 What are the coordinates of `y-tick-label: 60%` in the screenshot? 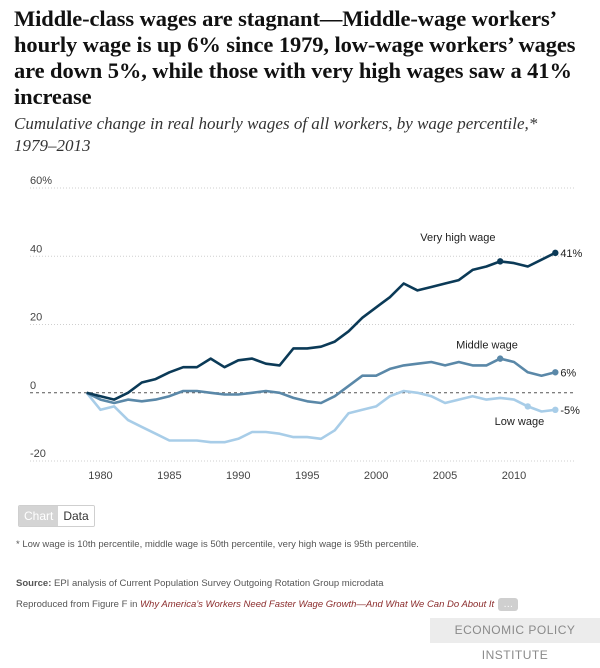 It's located at (41, 181).